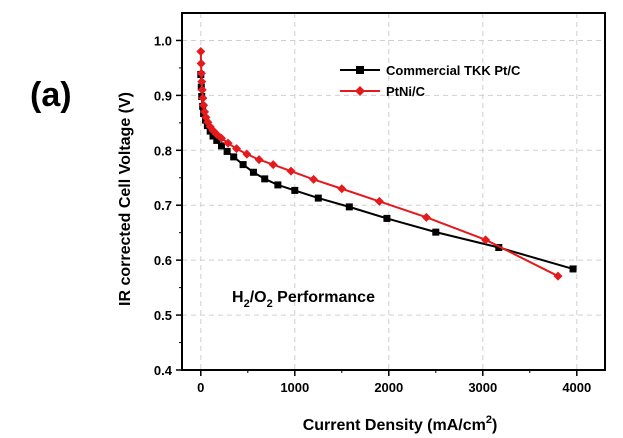 The width and height of the screenshot is (623, 438). What do you see at coordinates (51, 95) in the screenshot?
I see `panel-label: (a)` at bounding box center [51, 95].